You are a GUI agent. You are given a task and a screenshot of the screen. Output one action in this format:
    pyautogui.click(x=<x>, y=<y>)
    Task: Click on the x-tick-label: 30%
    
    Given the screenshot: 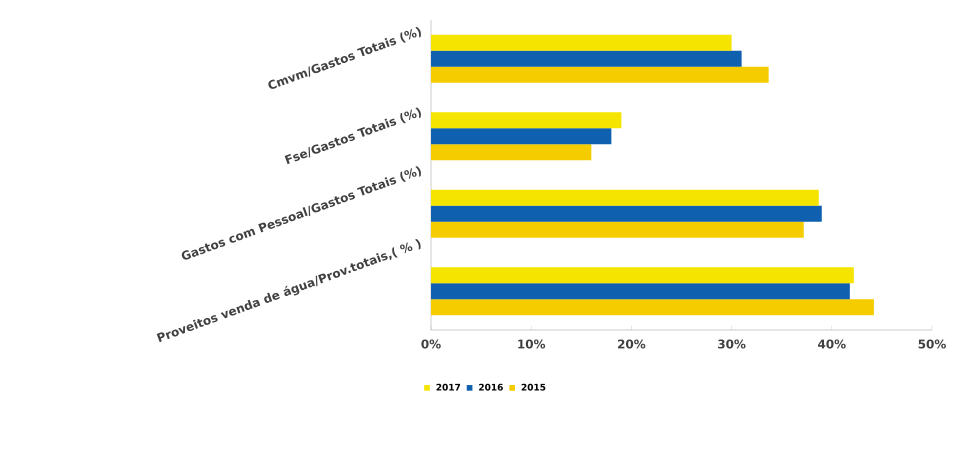 What is the action you would take?
    pyautogui.click(x=732, y=344)
    